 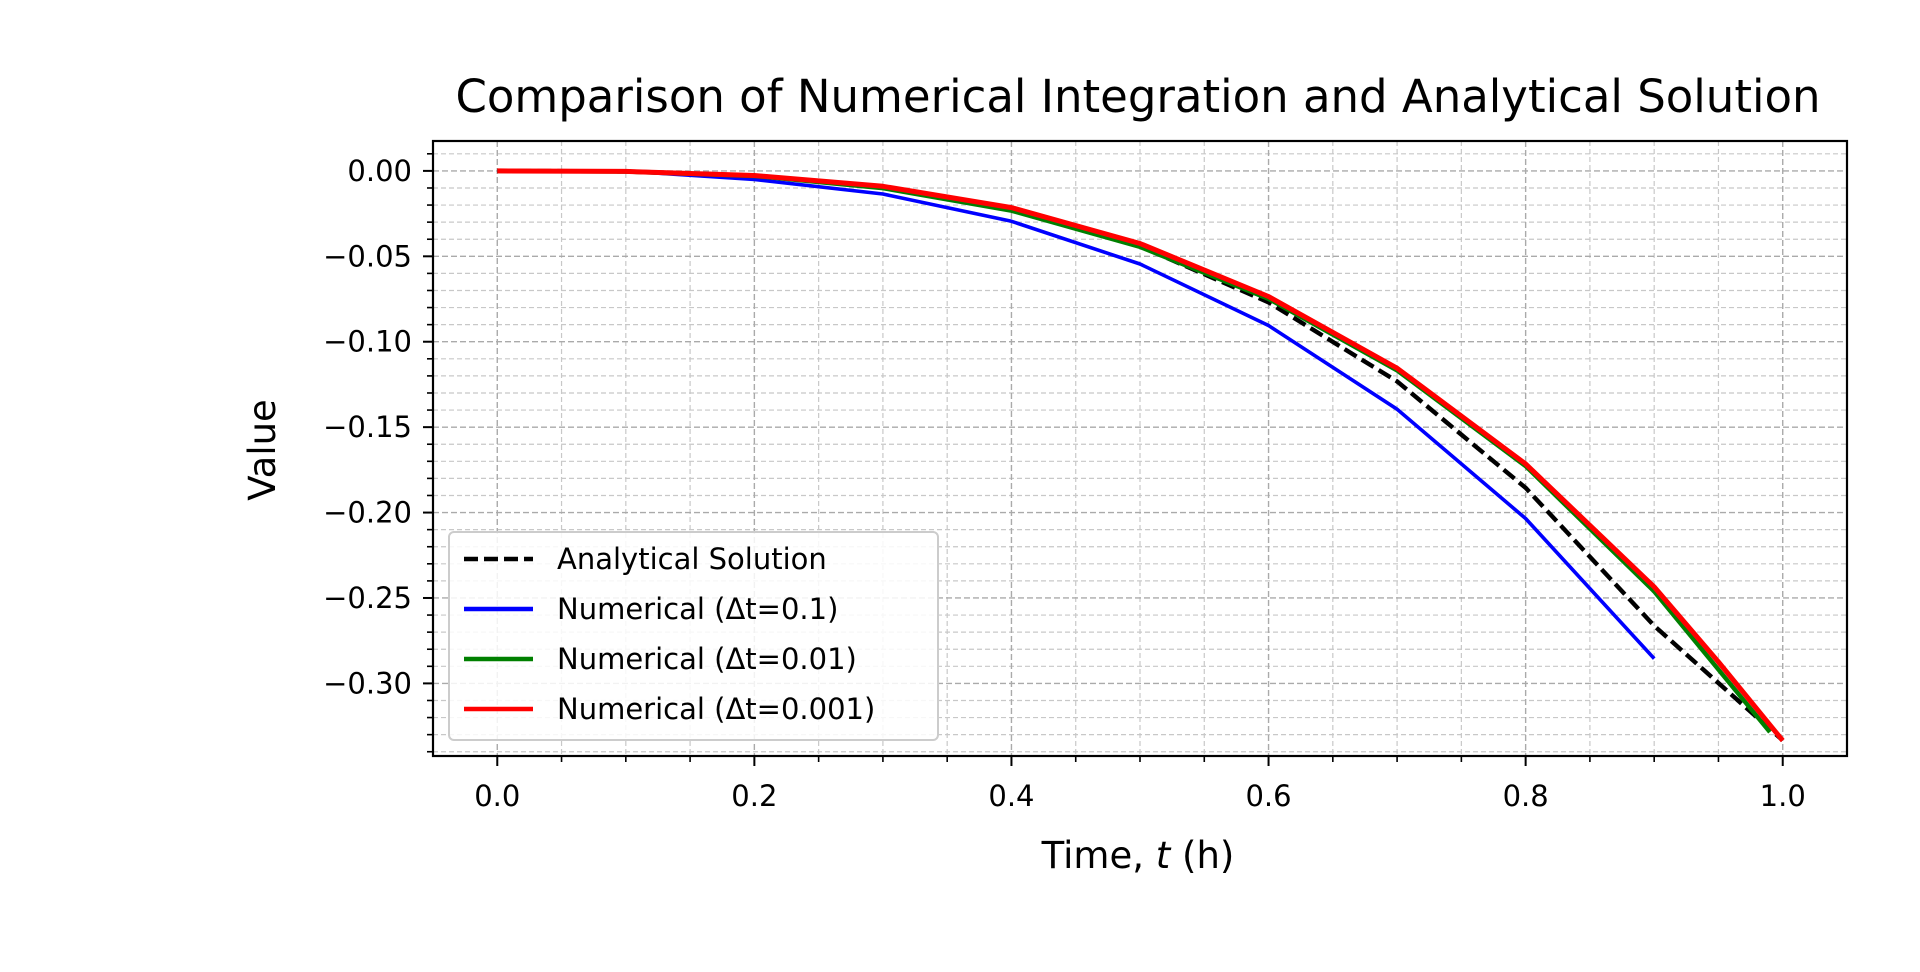 What do you see at coordinates (367, 427) in the screenshot?
I see `y-tick-label: −0.15` at bounding box center [367, 427].